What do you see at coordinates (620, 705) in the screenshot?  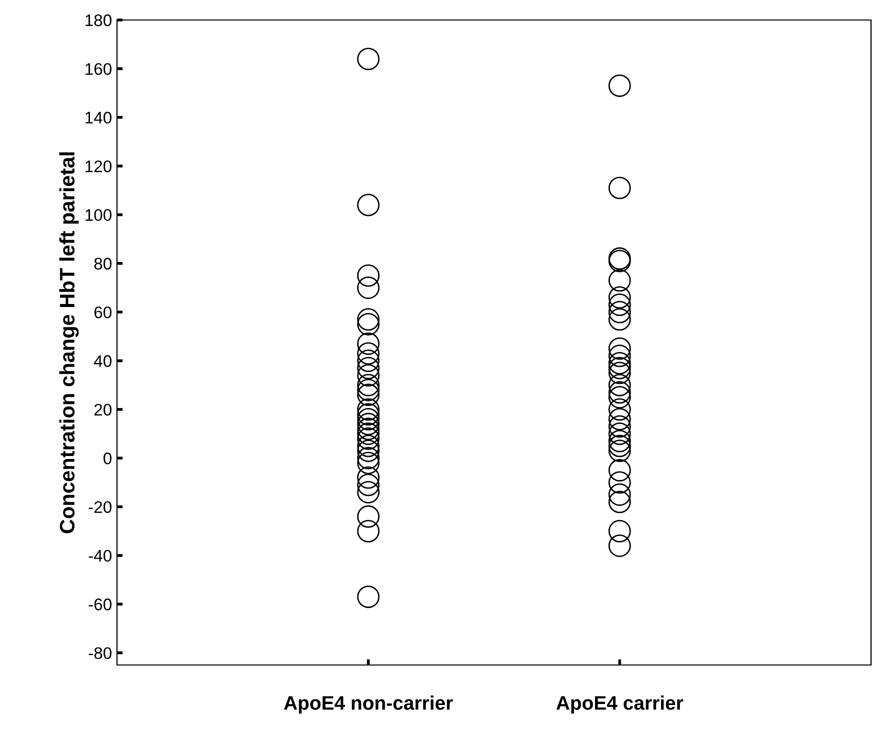 I see `x-tick-label: ApoE4 carrier` at bounding box center [620, 705].